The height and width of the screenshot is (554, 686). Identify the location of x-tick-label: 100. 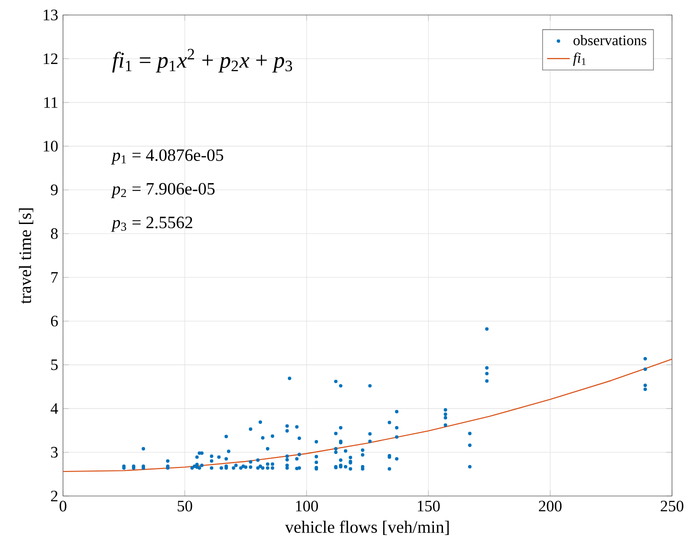
(307, 506).